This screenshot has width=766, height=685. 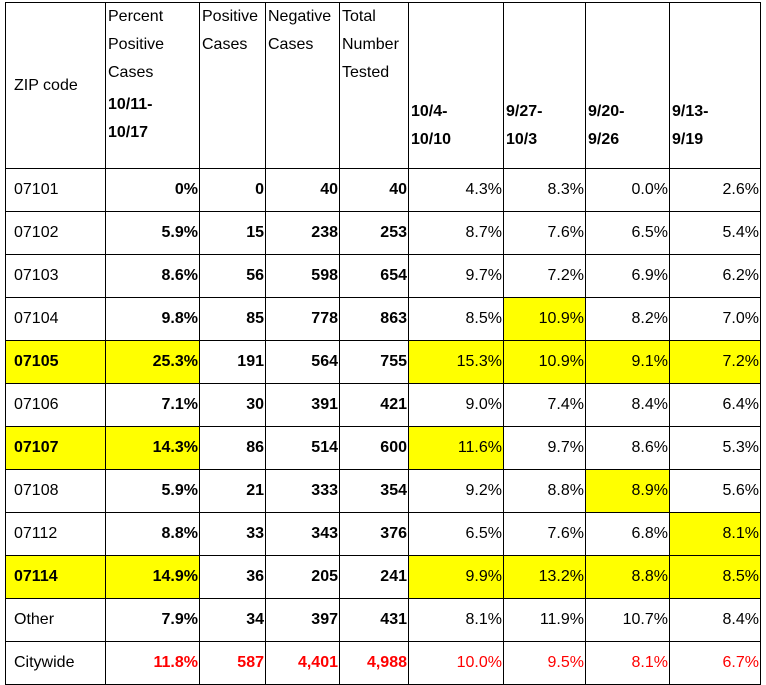 What do you see at coordinates (232, 85) in the screenshot?
I see `header-positive-cases: Positive Cases` at bounding box center [232, 85].